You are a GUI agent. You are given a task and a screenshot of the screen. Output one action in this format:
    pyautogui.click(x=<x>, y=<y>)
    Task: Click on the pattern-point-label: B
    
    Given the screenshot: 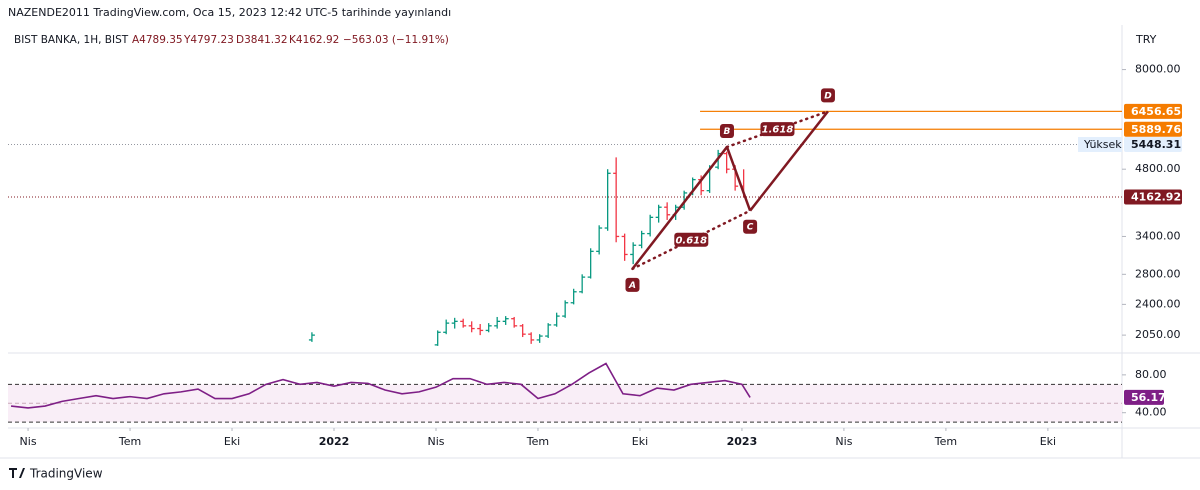 What is the action you would take?
    pyautogui.click(x=727, y=132)
    